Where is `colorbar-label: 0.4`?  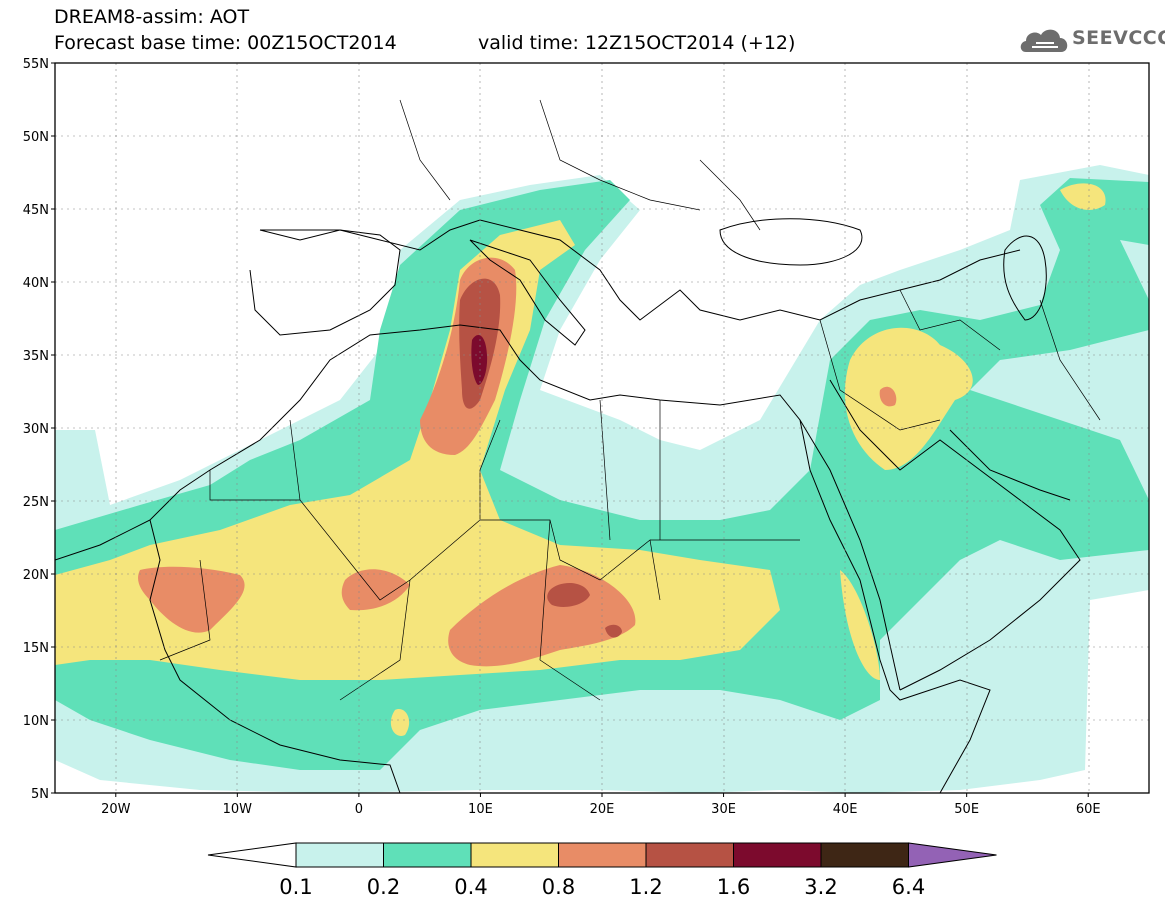
colorbar-label: 0.4 is located at coordinates (470, 887).